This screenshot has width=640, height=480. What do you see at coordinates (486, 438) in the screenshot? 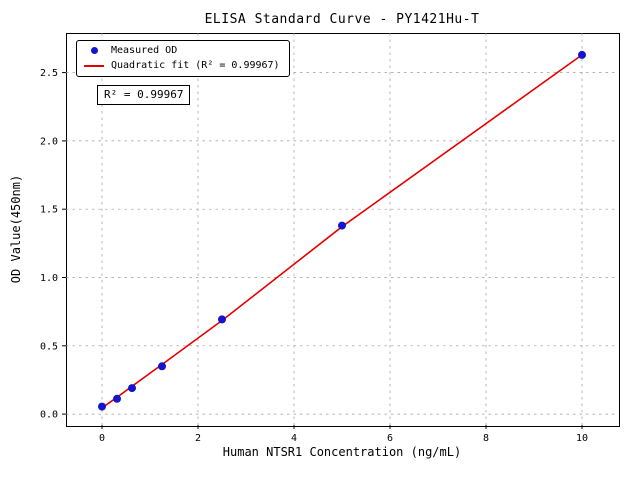
I see `x-tick-label: 8` at bounding box center [486, 438].